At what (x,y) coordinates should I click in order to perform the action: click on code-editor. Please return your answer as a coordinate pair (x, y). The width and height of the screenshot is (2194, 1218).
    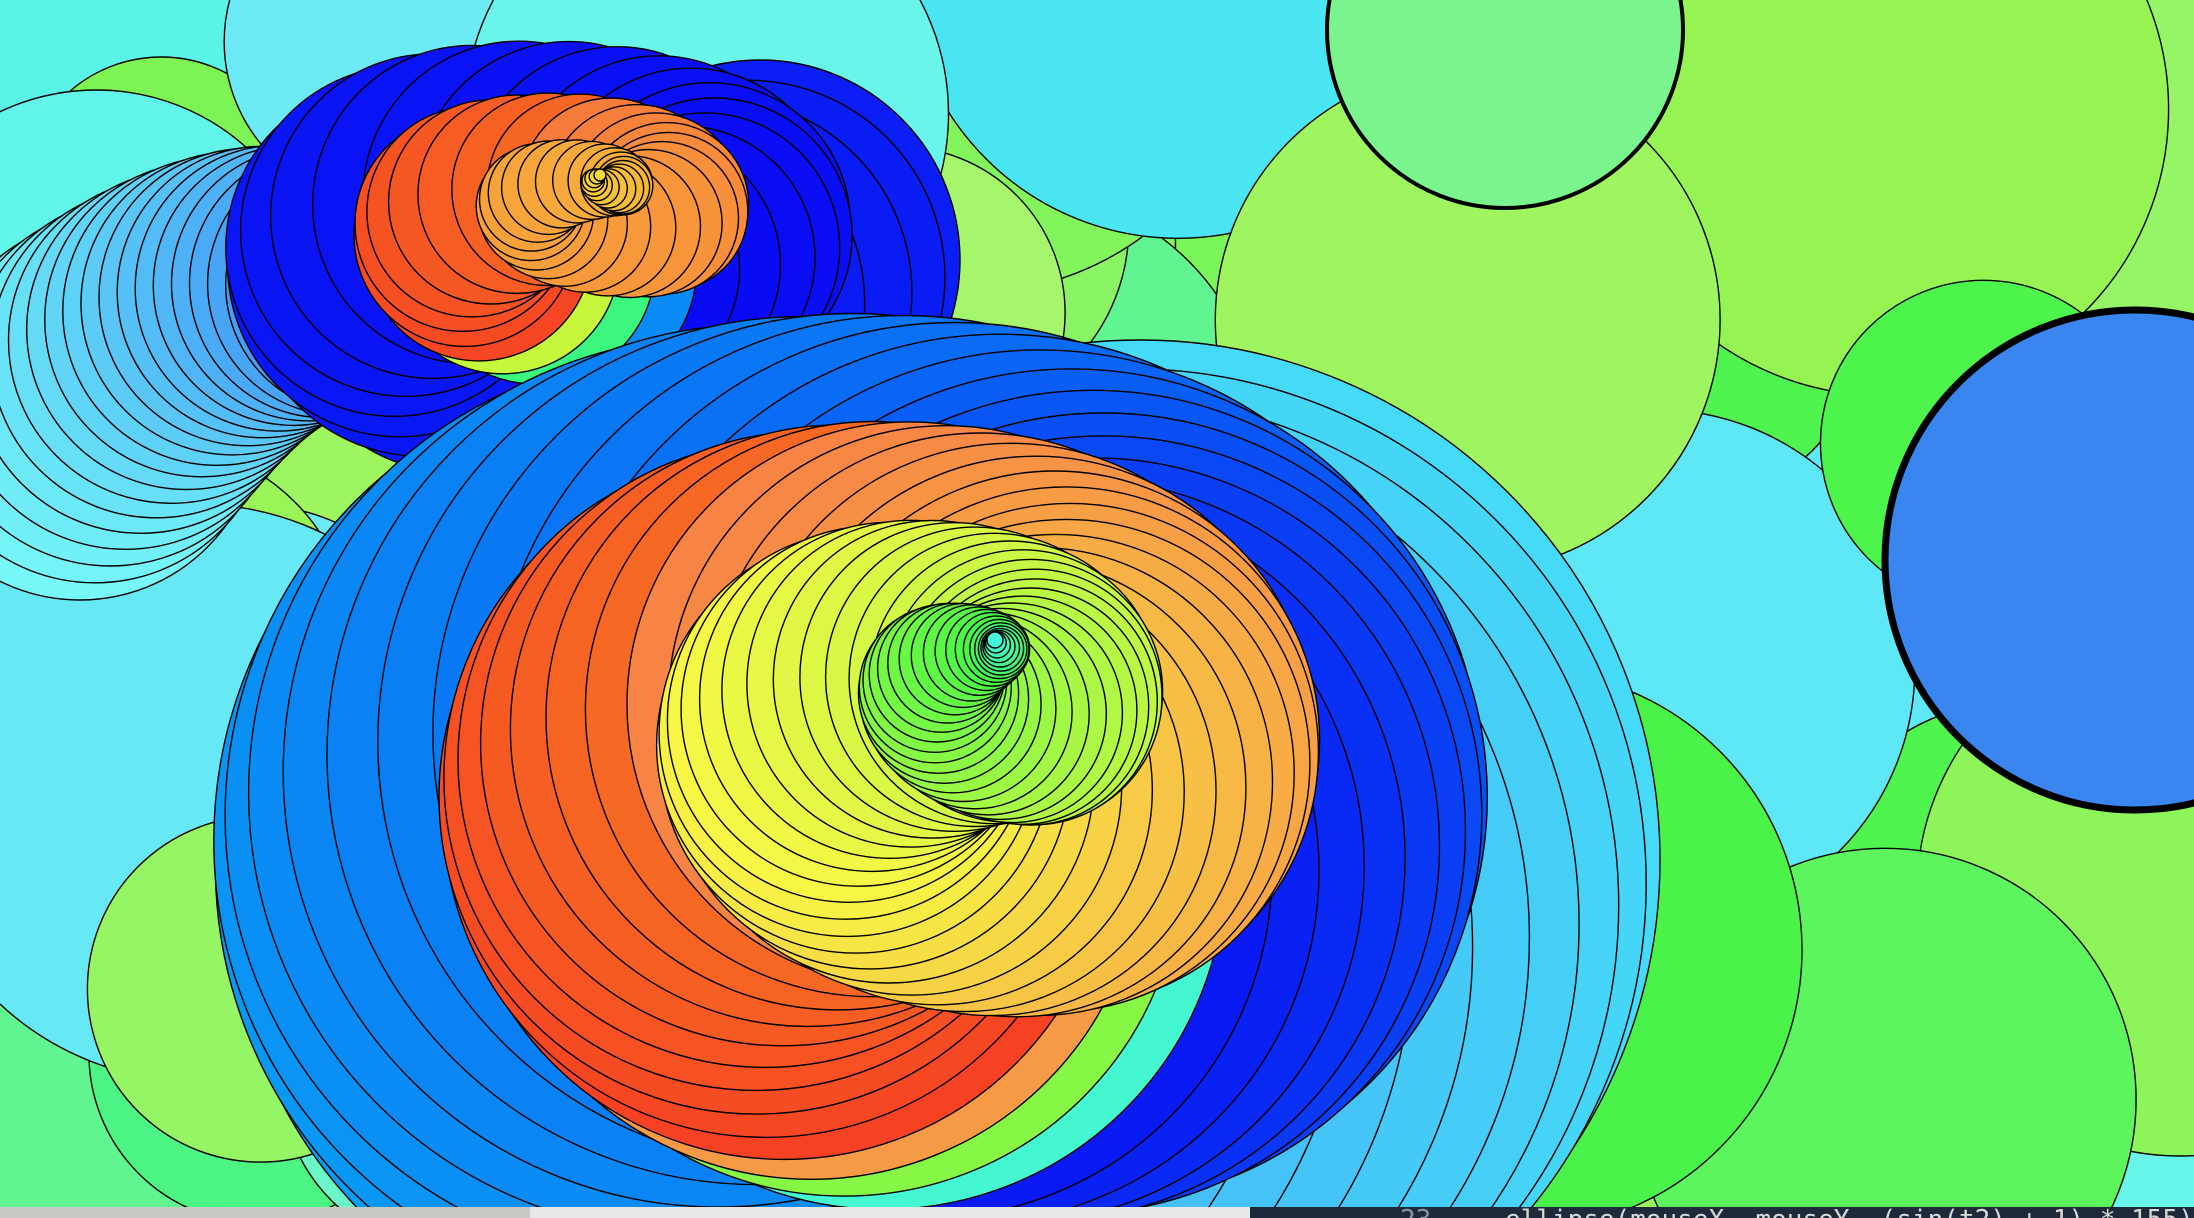
    Looking at the image, I should click on (1722, 1212).